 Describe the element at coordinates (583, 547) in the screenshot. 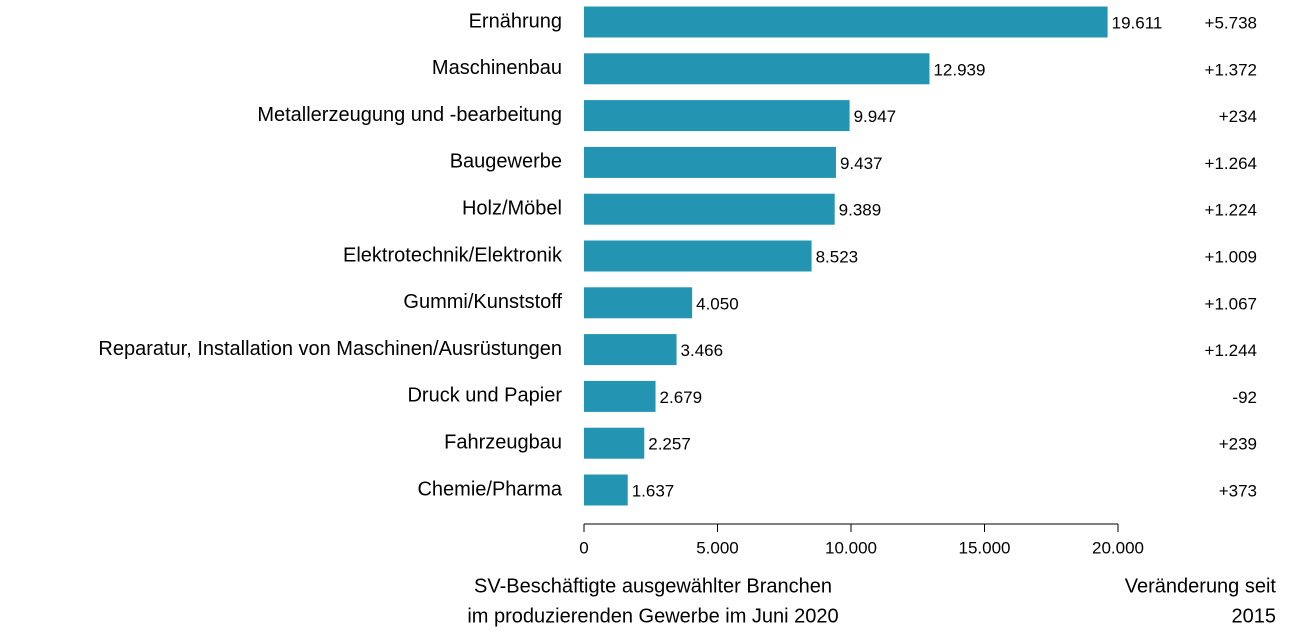

I see `x-tick-label: 0` at that location.